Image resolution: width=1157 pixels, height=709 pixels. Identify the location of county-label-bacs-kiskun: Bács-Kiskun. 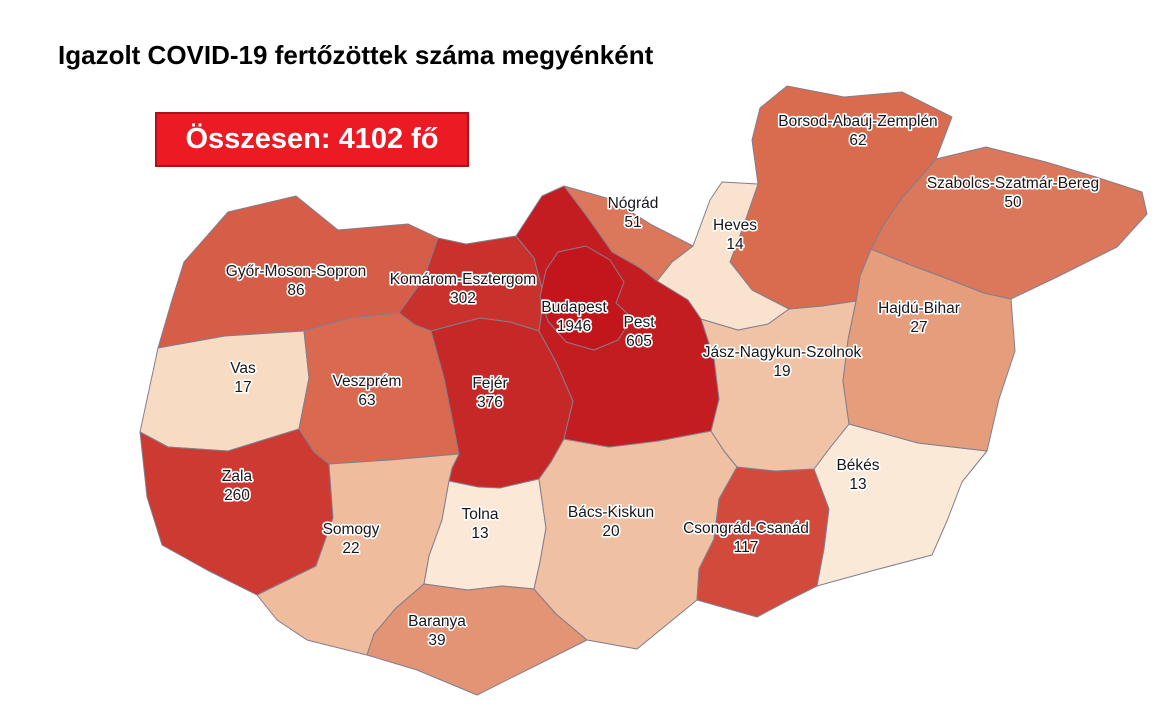
(611, 512).